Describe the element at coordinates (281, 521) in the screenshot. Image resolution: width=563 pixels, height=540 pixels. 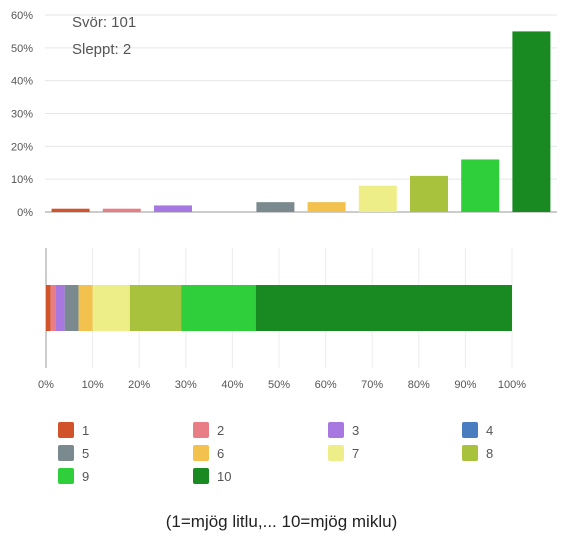
I see `scale-caption: (1=mjög litlu,... 10=mjög miklu)` at that location.